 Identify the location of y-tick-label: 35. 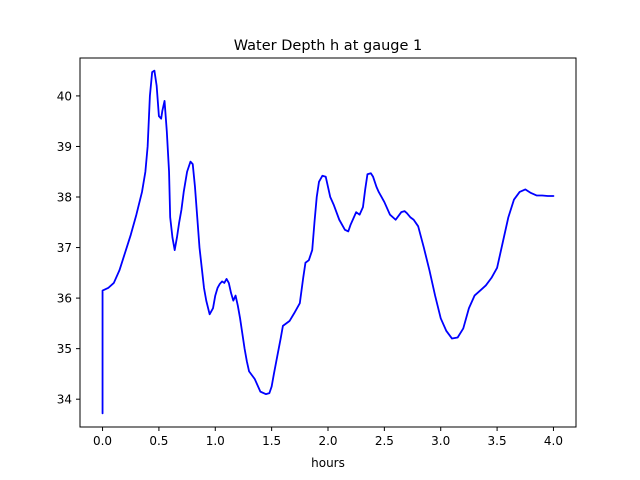
(64, 349).